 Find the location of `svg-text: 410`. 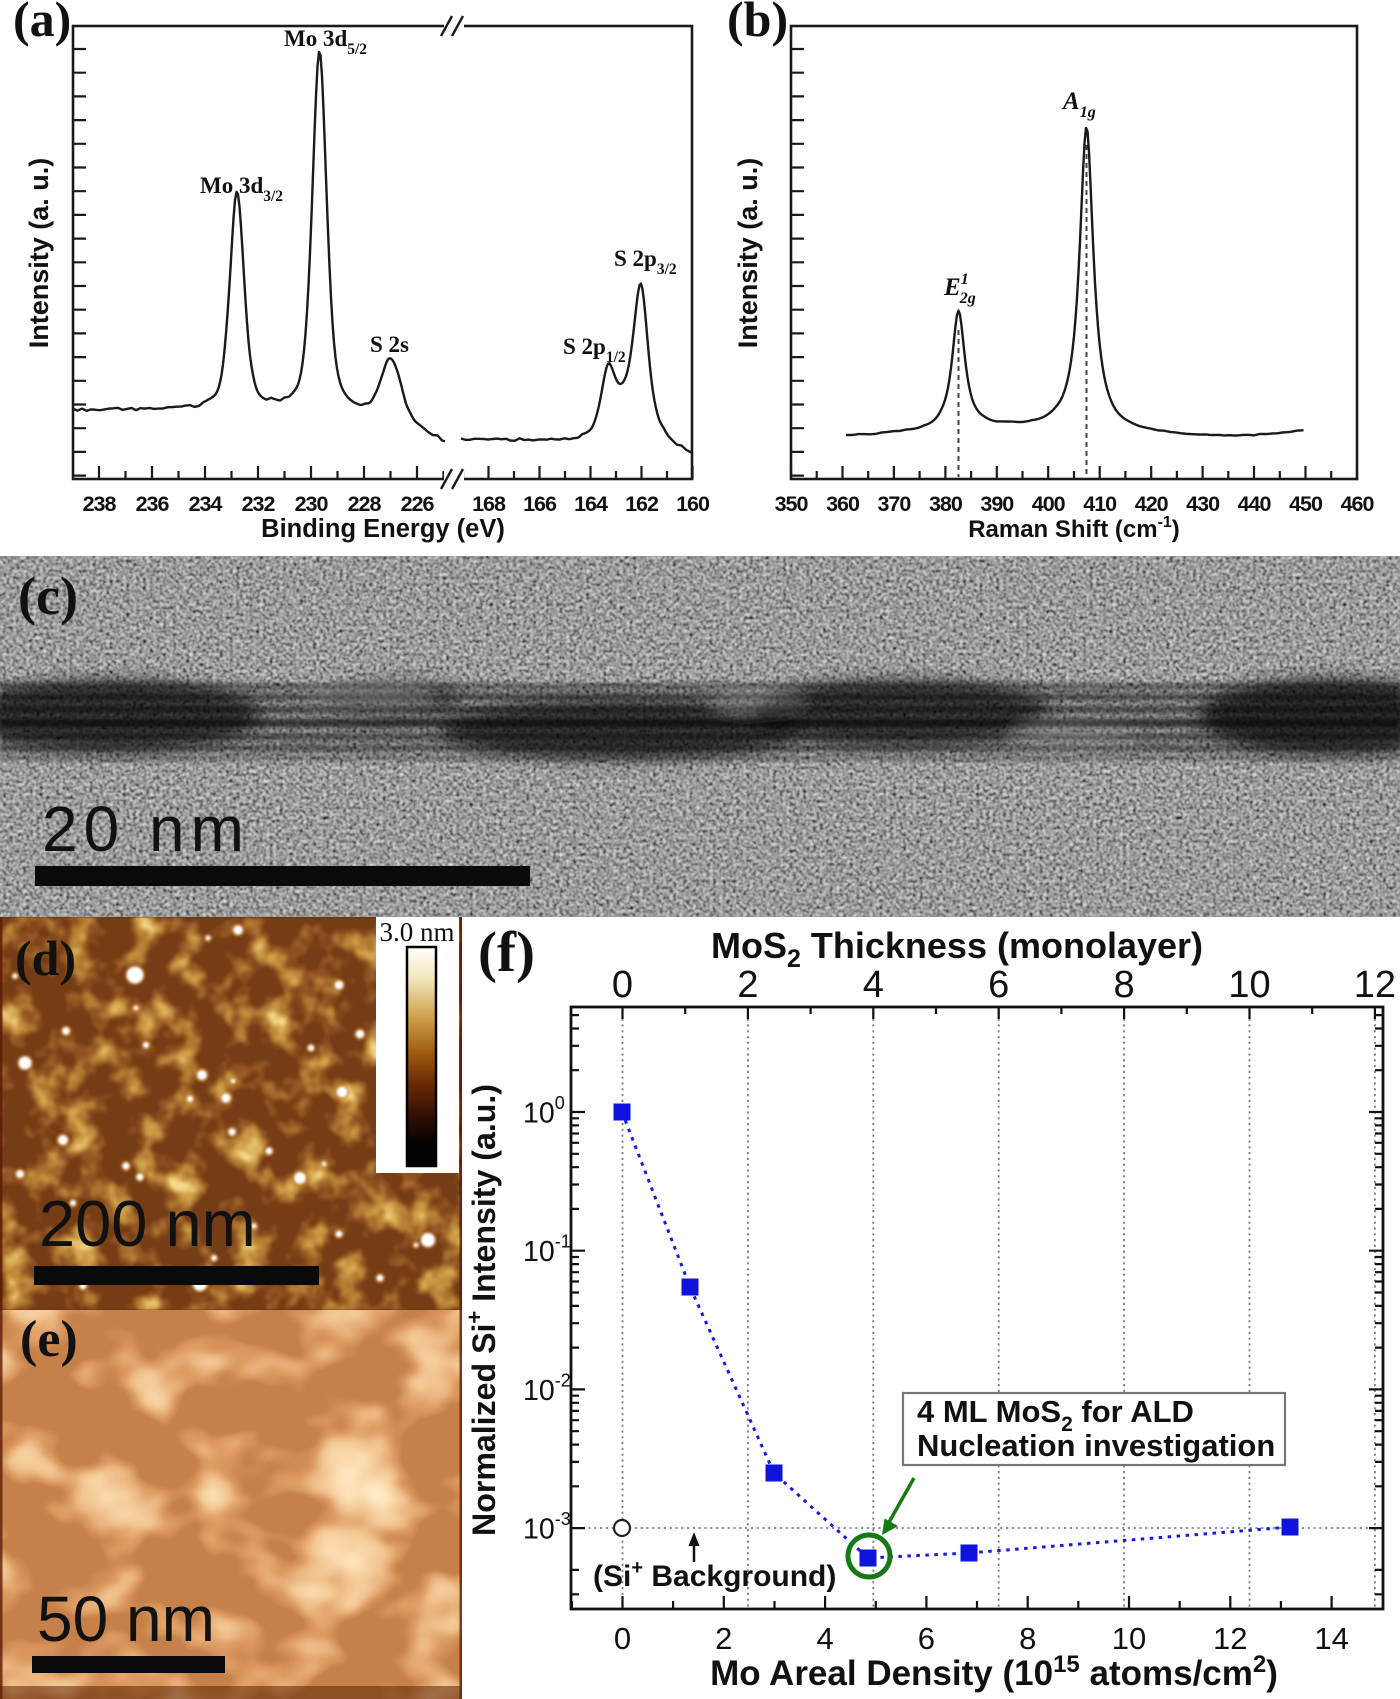

svg-text: 410 is located at coordinates (1100, 504).